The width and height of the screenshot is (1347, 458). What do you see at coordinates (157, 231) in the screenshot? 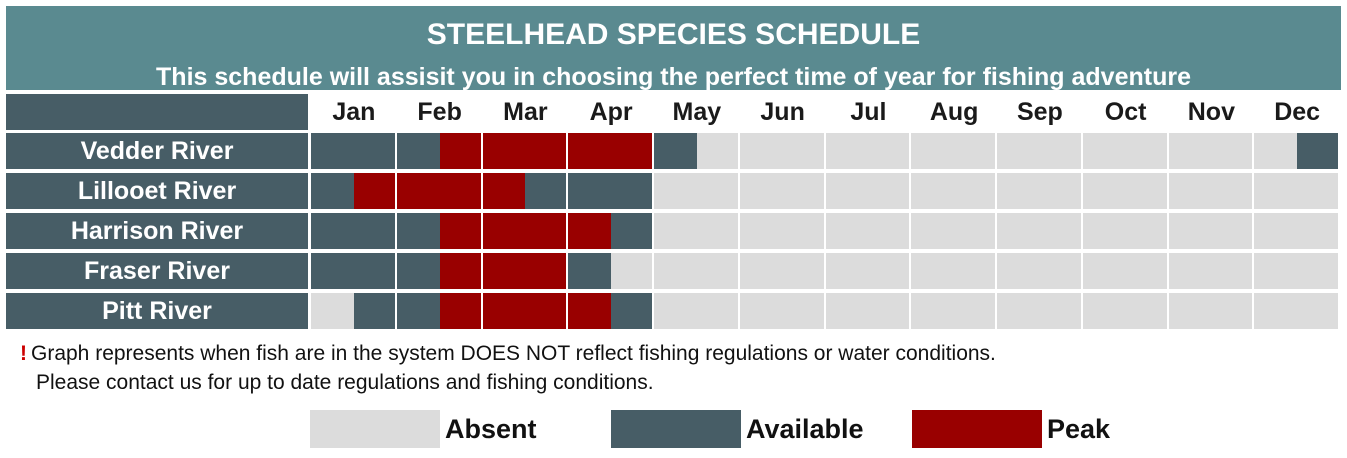
I see `row-label-harrison-river: Harrison River` at bounding box center [157, 231].